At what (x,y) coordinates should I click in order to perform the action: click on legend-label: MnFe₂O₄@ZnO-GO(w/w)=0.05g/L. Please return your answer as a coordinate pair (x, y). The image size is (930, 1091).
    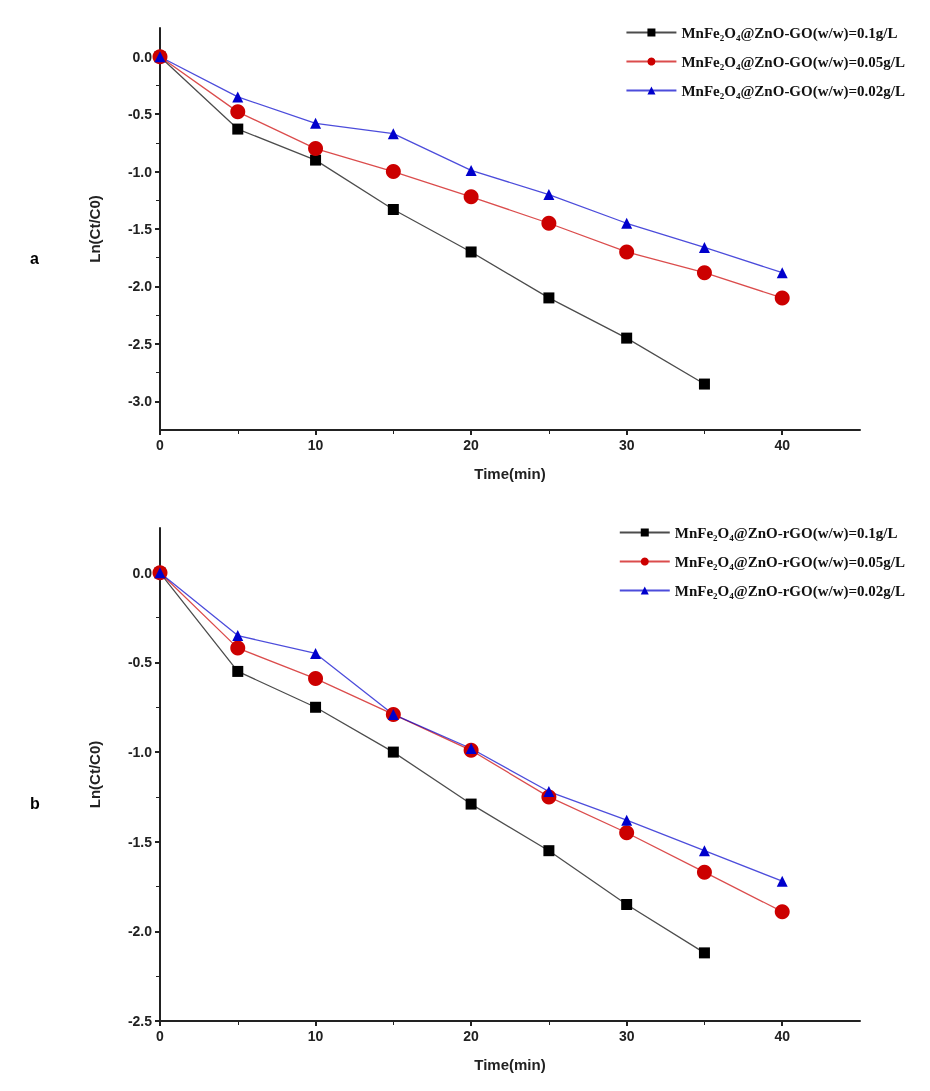
    Looking at the image, I should click on (793, 62).